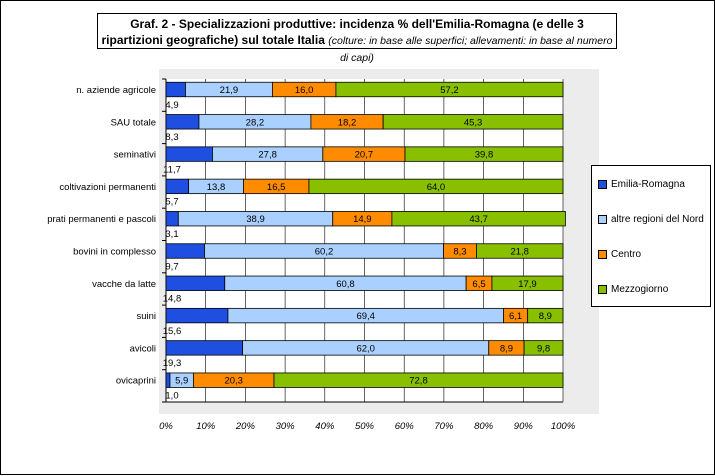 This screenshot has width=715, height=476. I want to click on category-label: vacche da latte, so click(124, 284).